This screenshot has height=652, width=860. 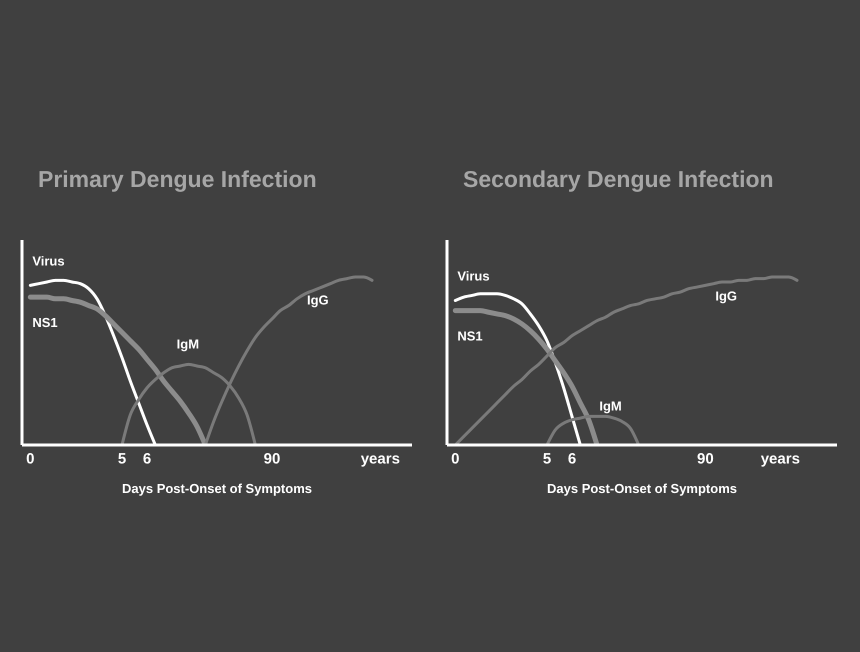 What do you see at coordinates (177, 179) in the screenshot?
I see `chart-title: Primary Dengue Infection` at bounding box center [177, 179].